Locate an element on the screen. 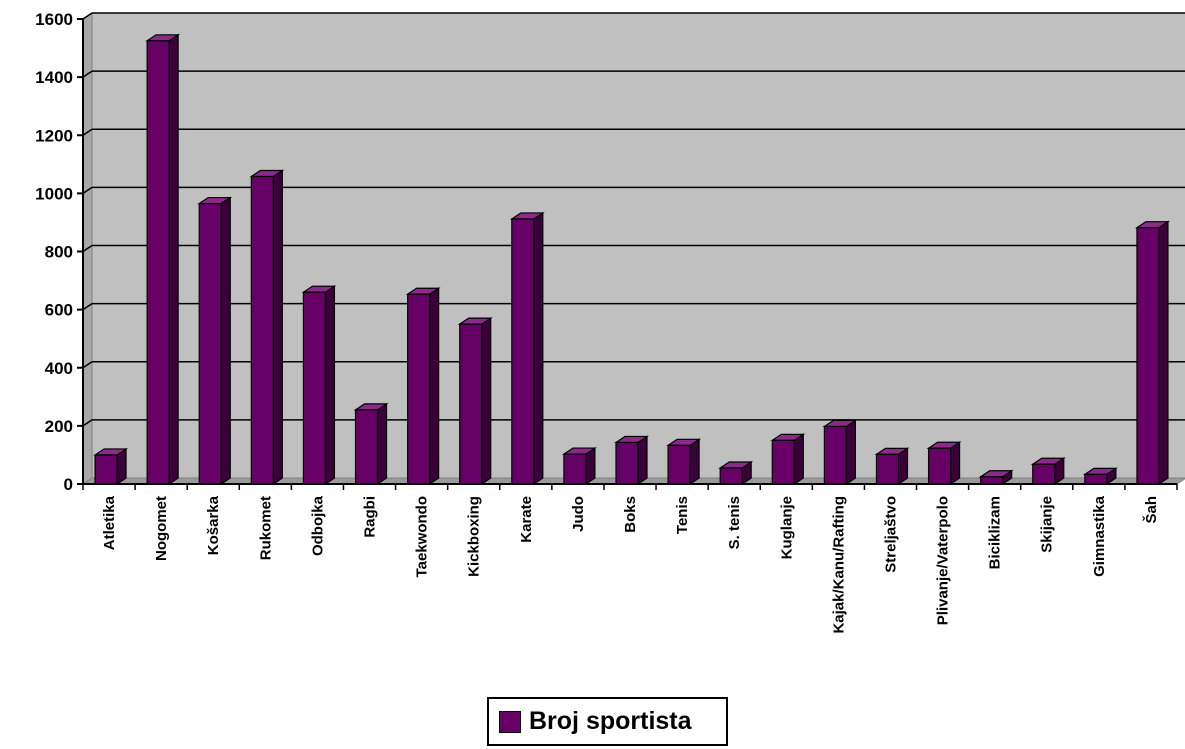 This screenshot has height=749, width=1185. x-tick-label: Nogomet is located at coordinates (161, 528).